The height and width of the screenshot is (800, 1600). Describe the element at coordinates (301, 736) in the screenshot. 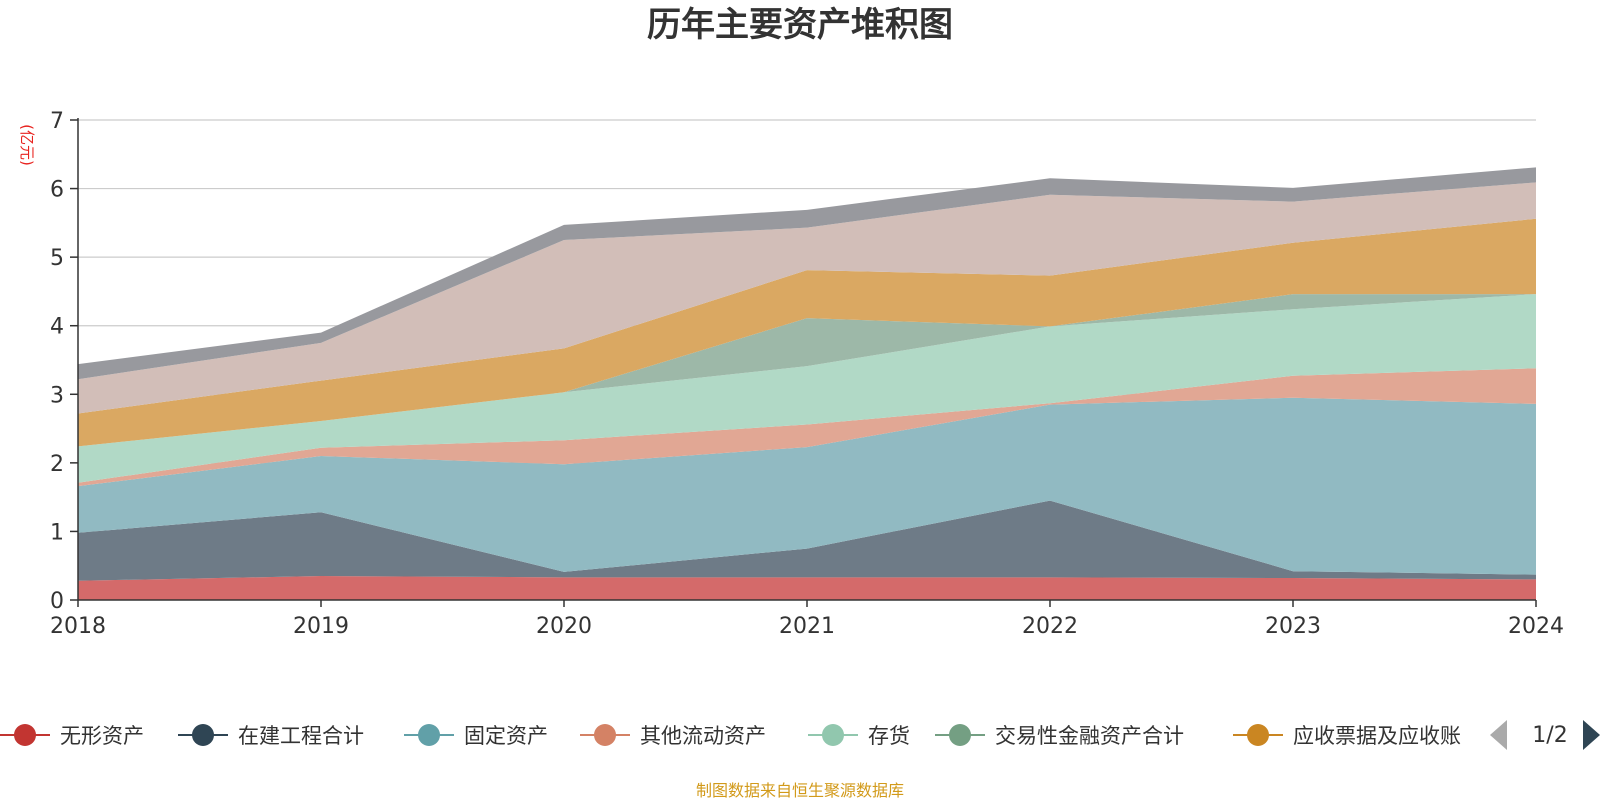

I see `legend-label: 在建工程合计` at that location.